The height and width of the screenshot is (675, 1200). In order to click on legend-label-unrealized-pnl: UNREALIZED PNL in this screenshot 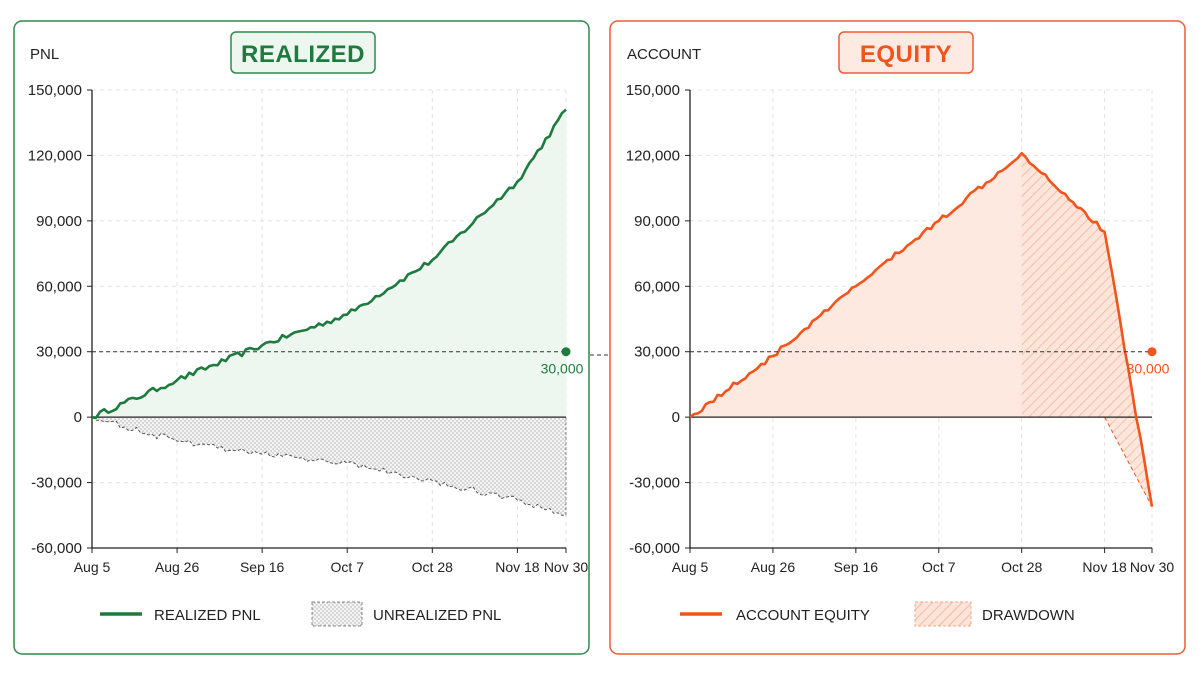, I will do `click(437, 615)`.